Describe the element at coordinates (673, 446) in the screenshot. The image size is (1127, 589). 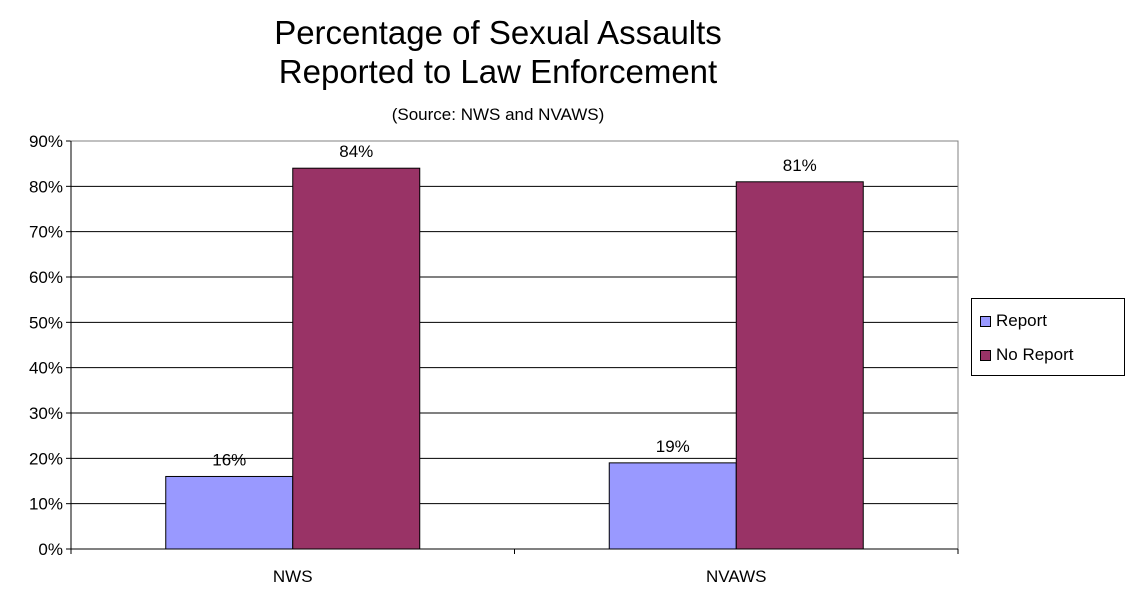
I see `data-label: 19%` at that location.